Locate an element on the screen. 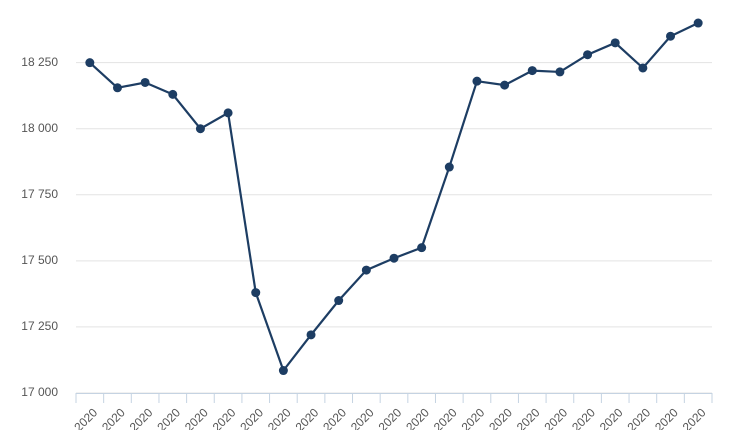 Image resolution: width=746 pixels, height=430 pixels. y-tick-label: 17 000 is located at coordinates (39, 392).